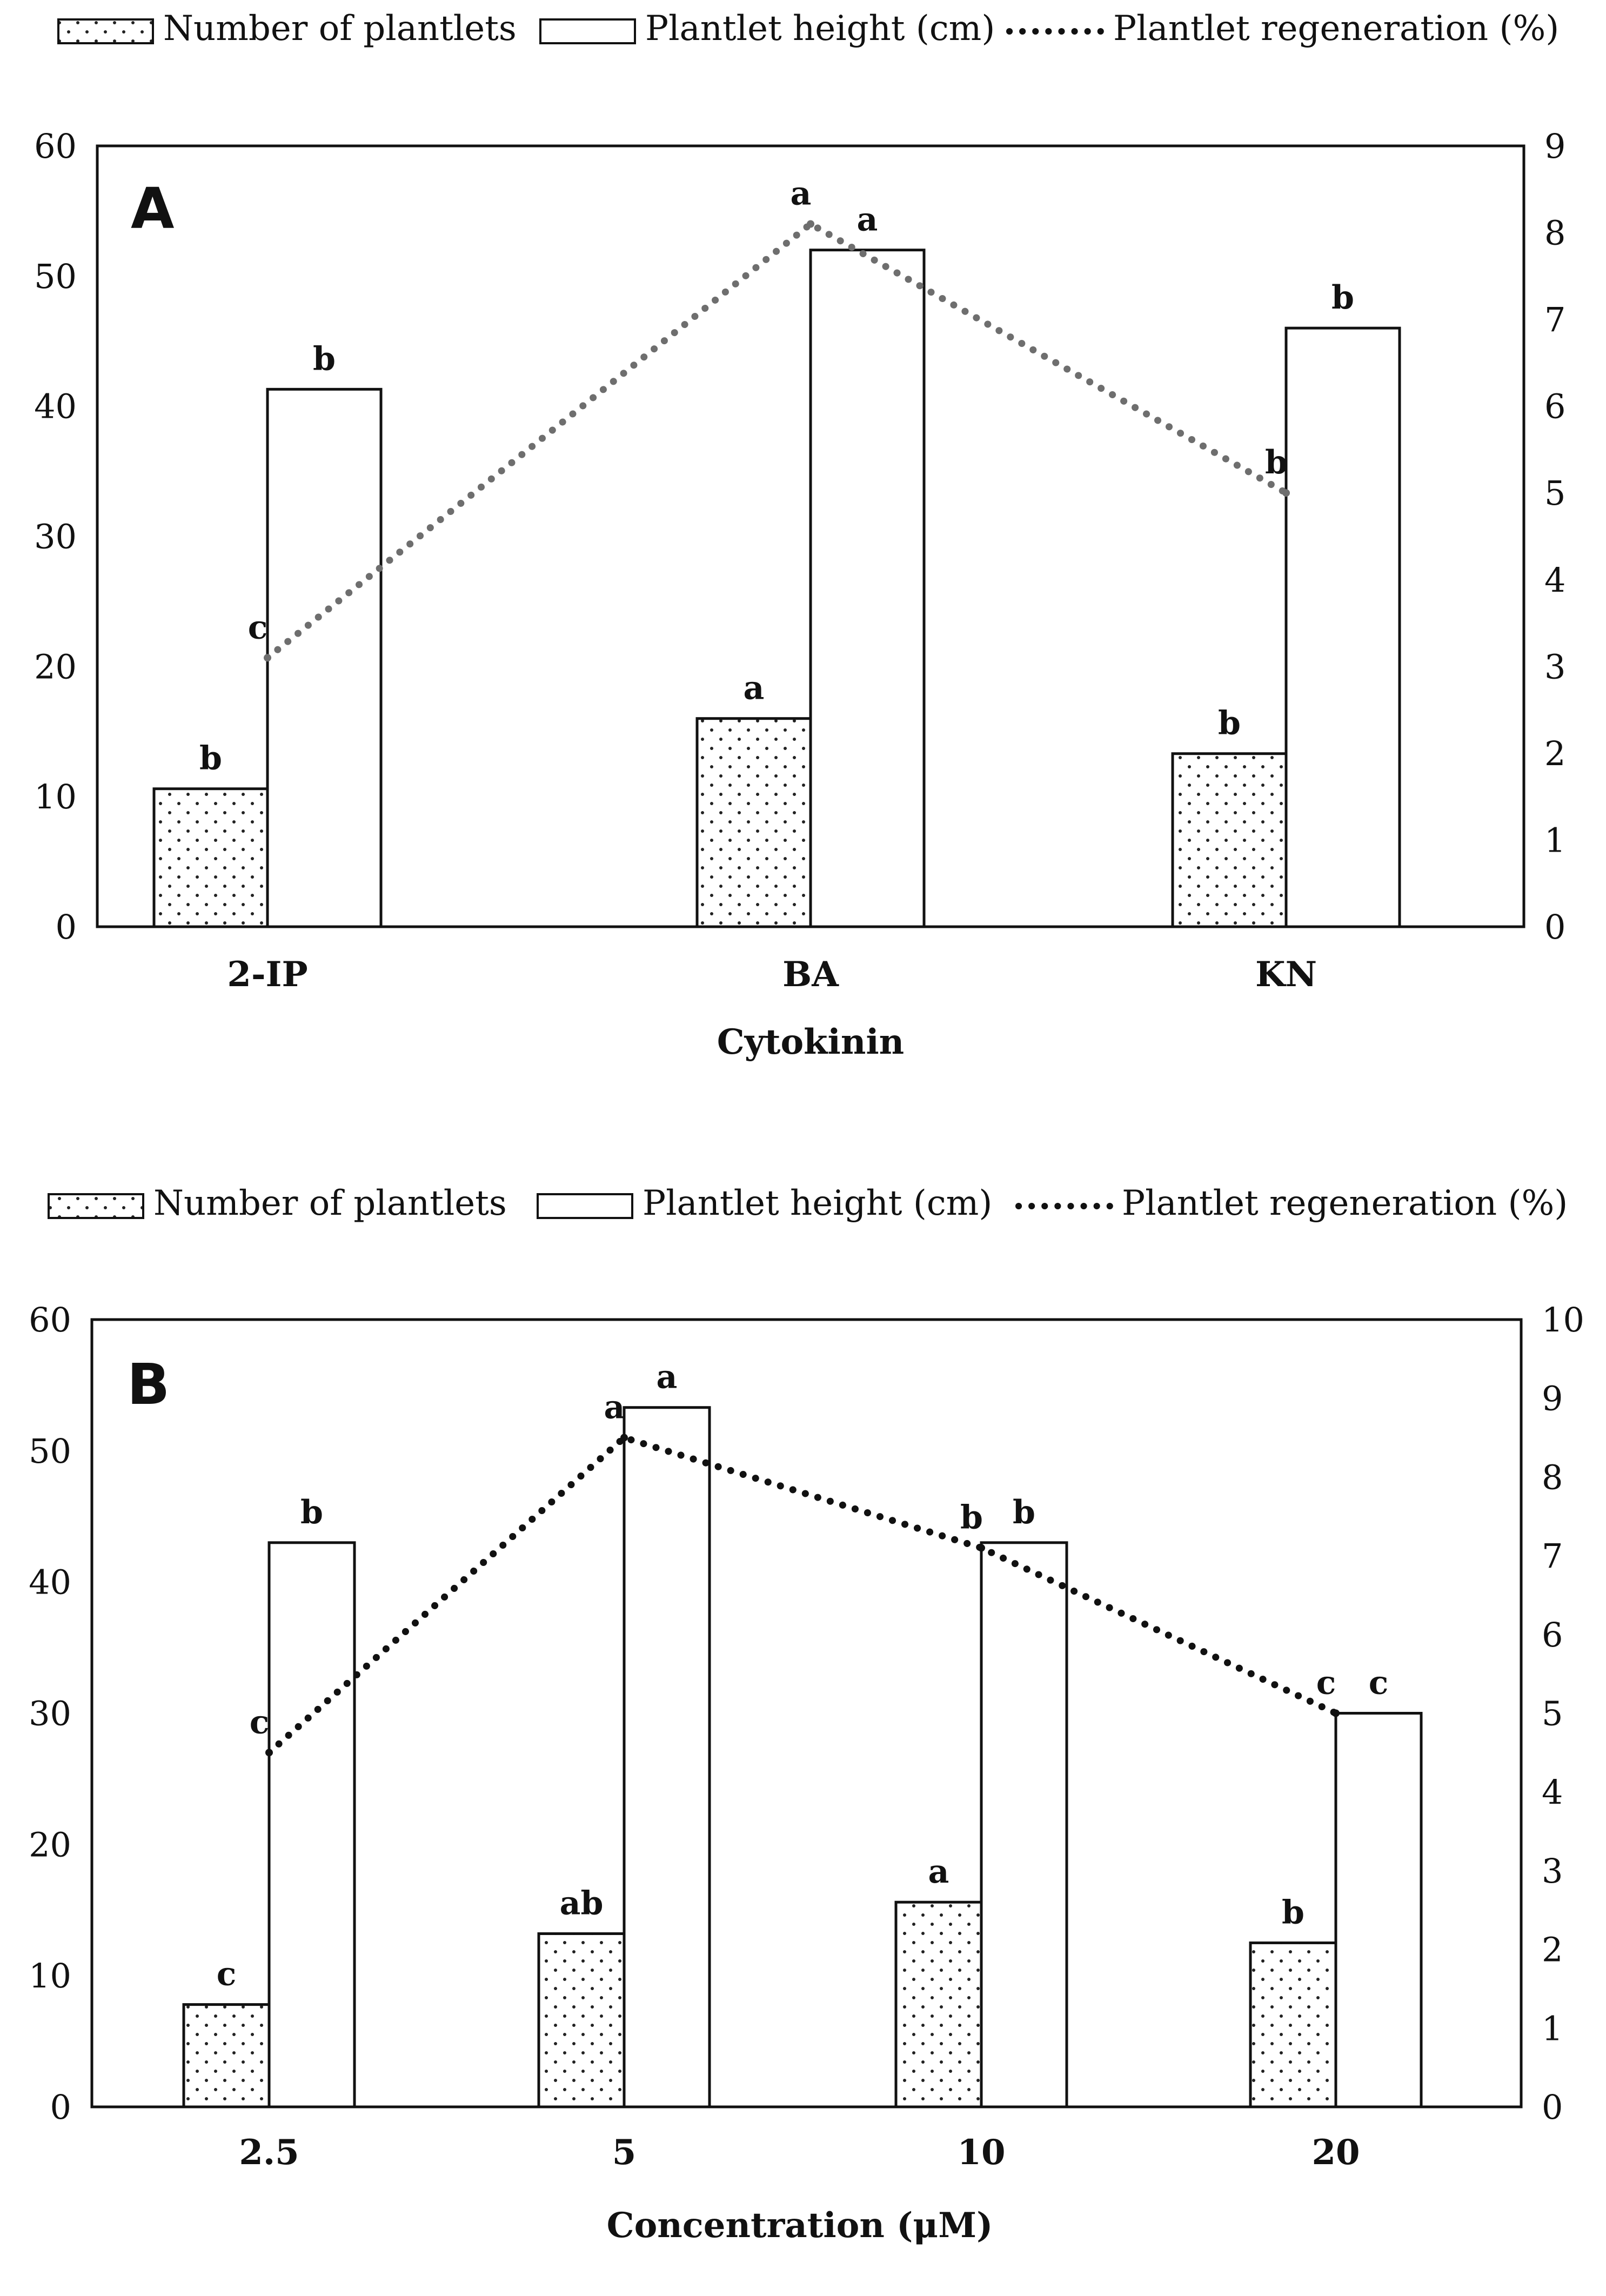 The height and width of the screenshot is (2296, 1606). Describe the element at coordinates (55, 146) in the screenshot. I see `y-tick-left-a-60: 60` at that location.